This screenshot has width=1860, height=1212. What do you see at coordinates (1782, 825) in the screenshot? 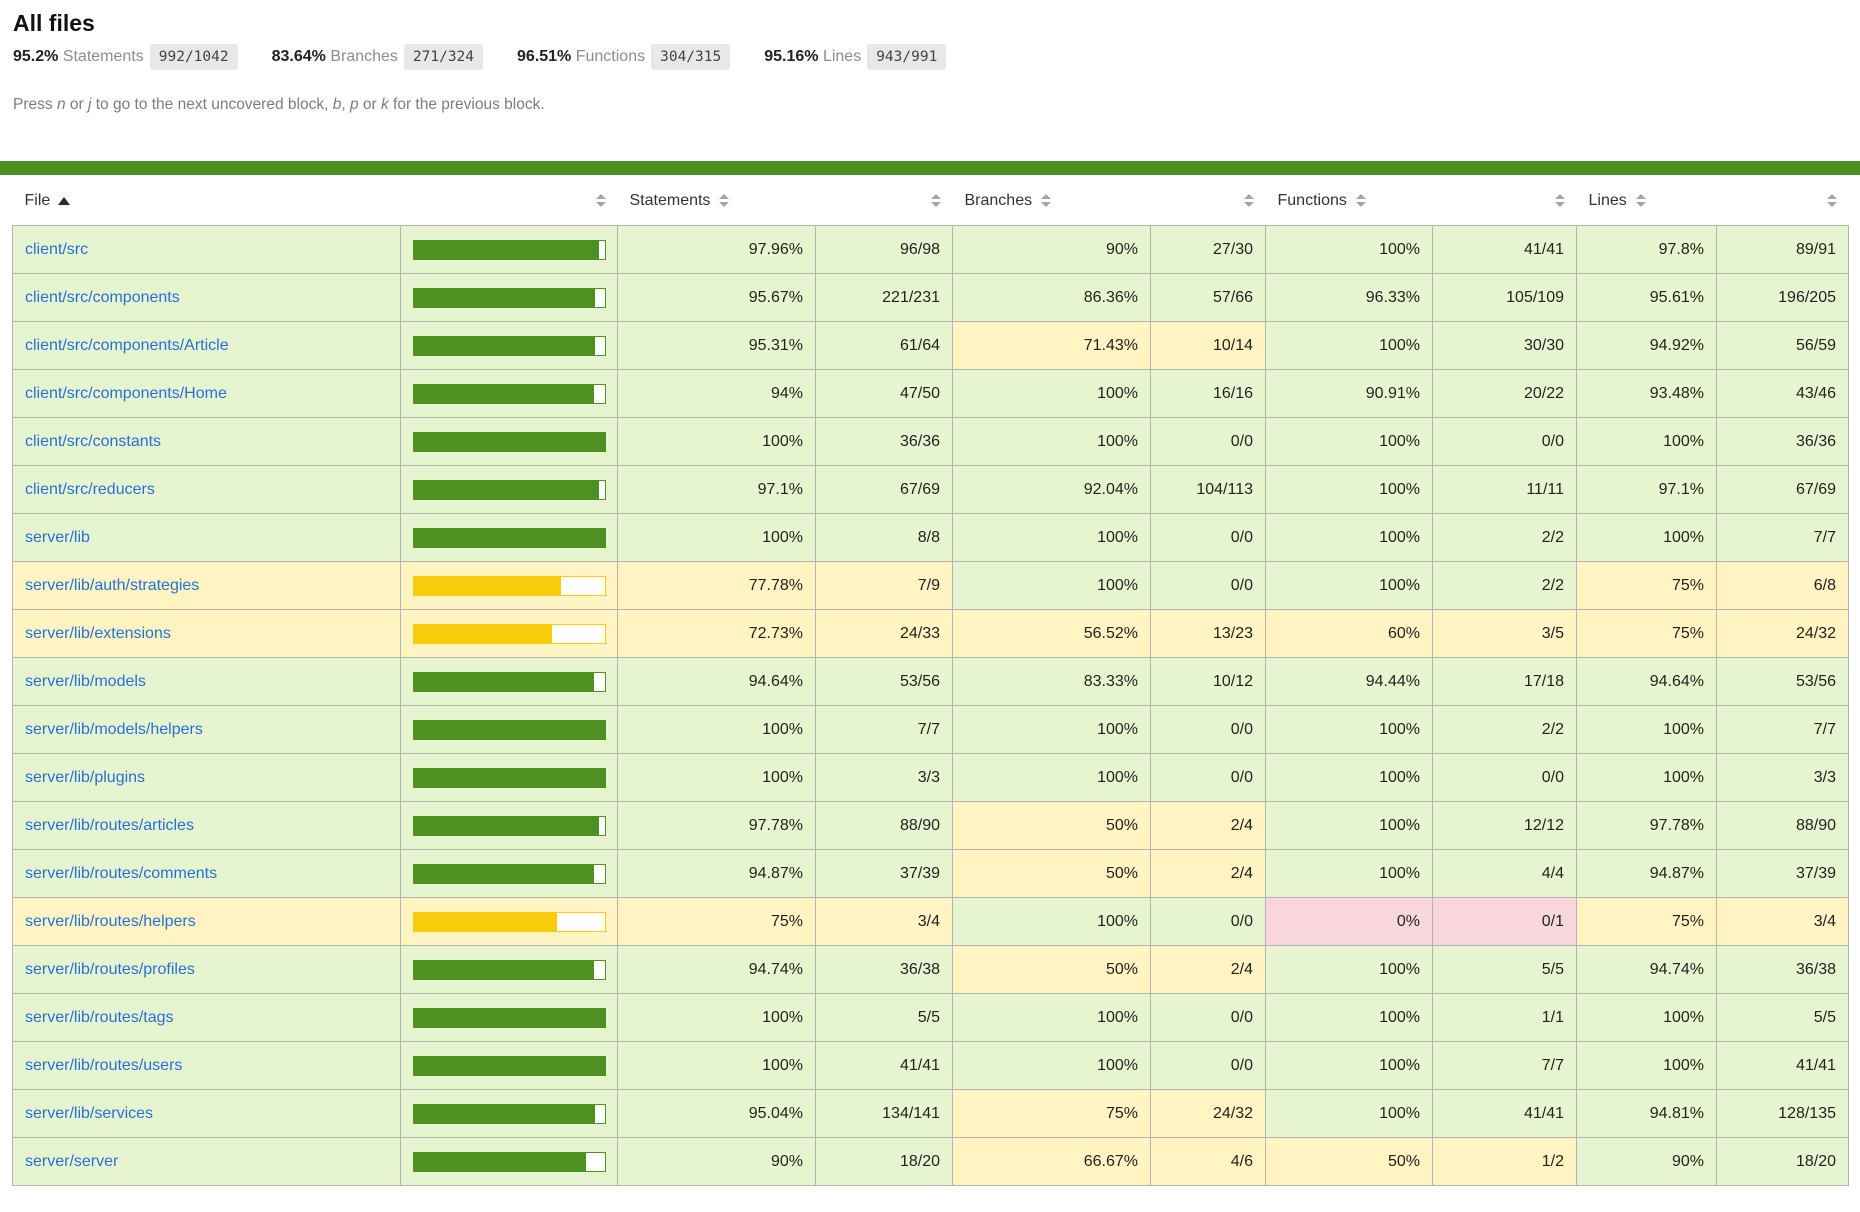
I see `lines-count-cell: 88/90` at bounding box center [1782, 825].